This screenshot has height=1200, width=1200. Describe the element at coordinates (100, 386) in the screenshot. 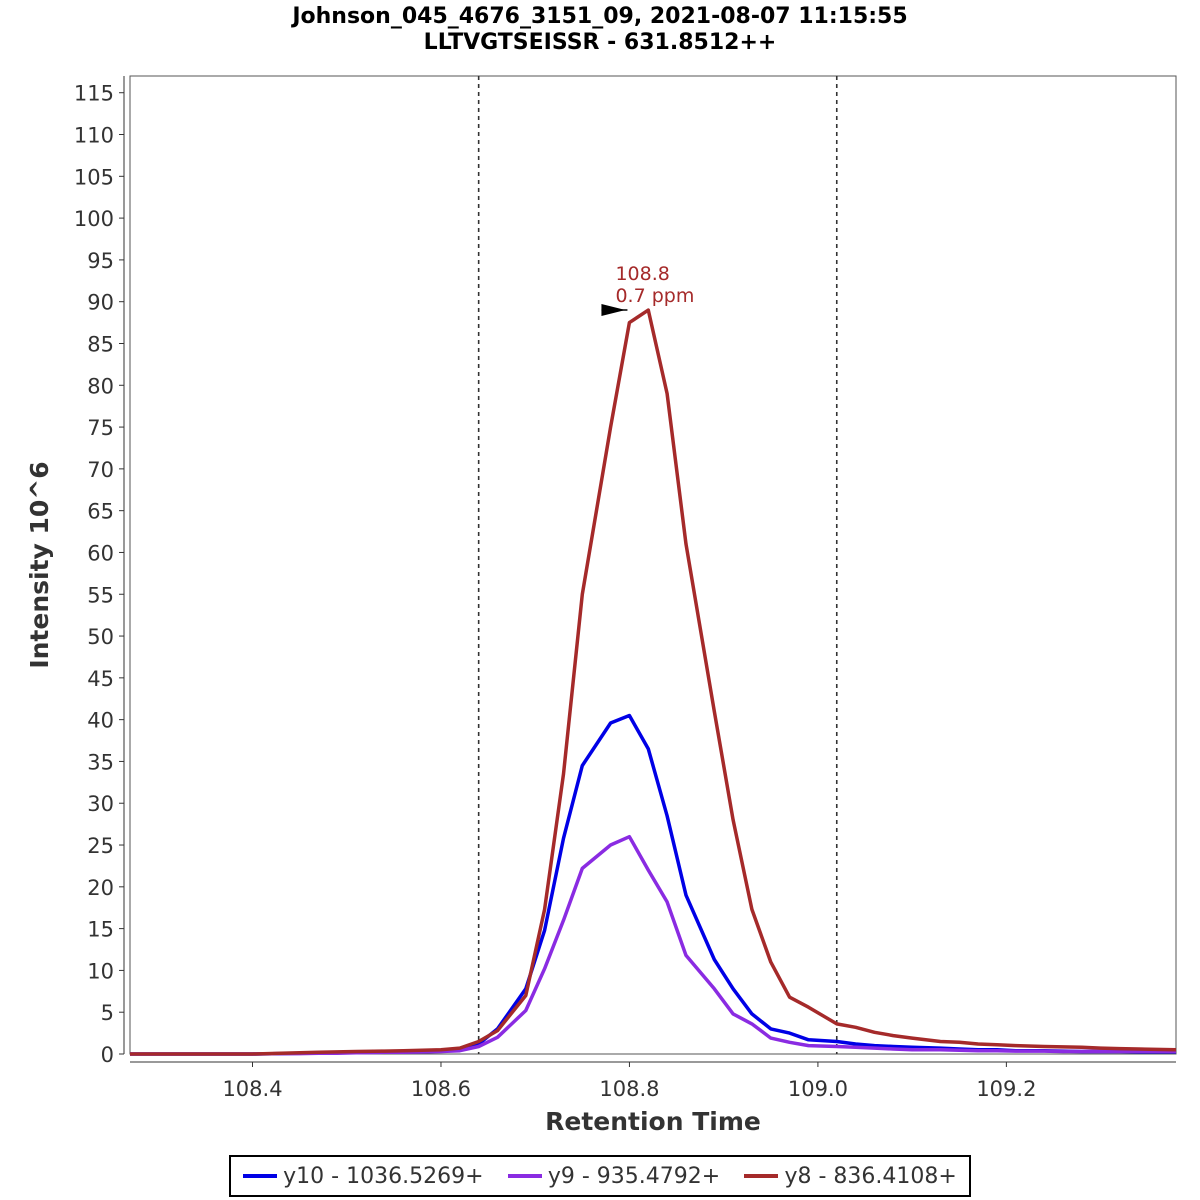

I see `y-tick-label: 80` at that location.